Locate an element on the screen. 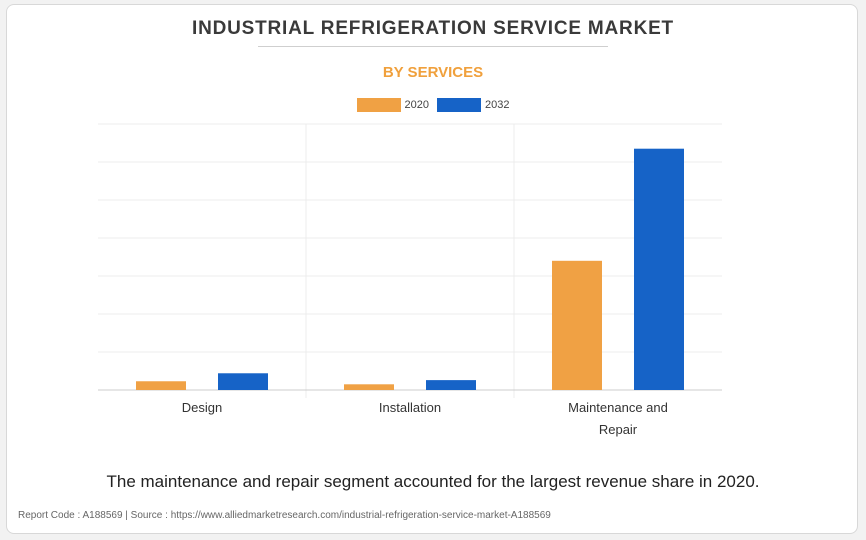 This screenshot has height=540, width=866. x-tick-label: Installation is located at coordinates (410, 407).